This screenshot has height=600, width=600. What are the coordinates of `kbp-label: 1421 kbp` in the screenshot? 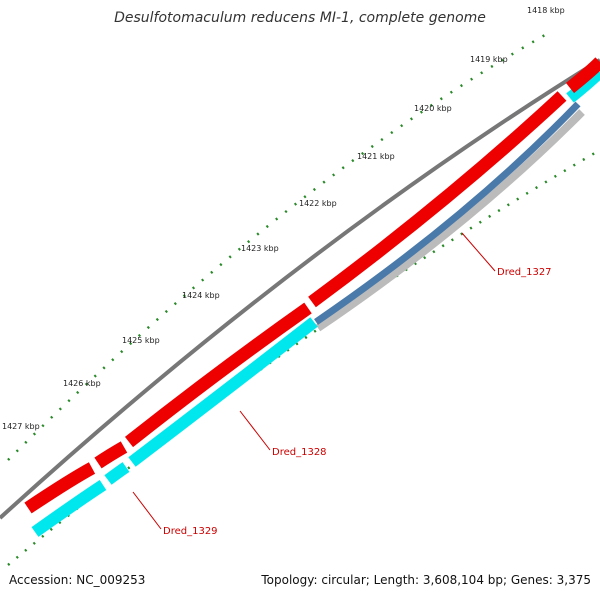 It's located at (376, 156).